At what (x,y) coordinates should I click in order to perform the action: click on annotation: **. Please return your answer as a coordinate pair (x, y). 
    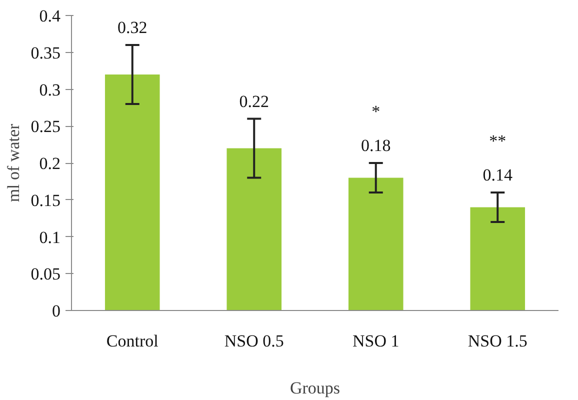
    Looking at the image, I should click on (497, 141).